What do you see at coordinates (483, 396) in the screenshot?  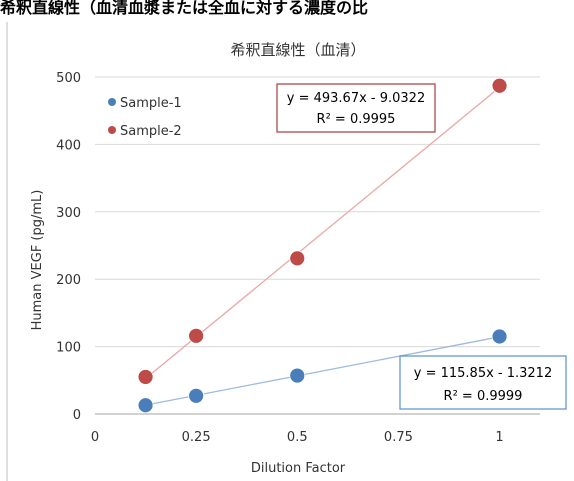 I see `r-squared-sample-1: R² = 0.9999` at bounding box center [483, 396].